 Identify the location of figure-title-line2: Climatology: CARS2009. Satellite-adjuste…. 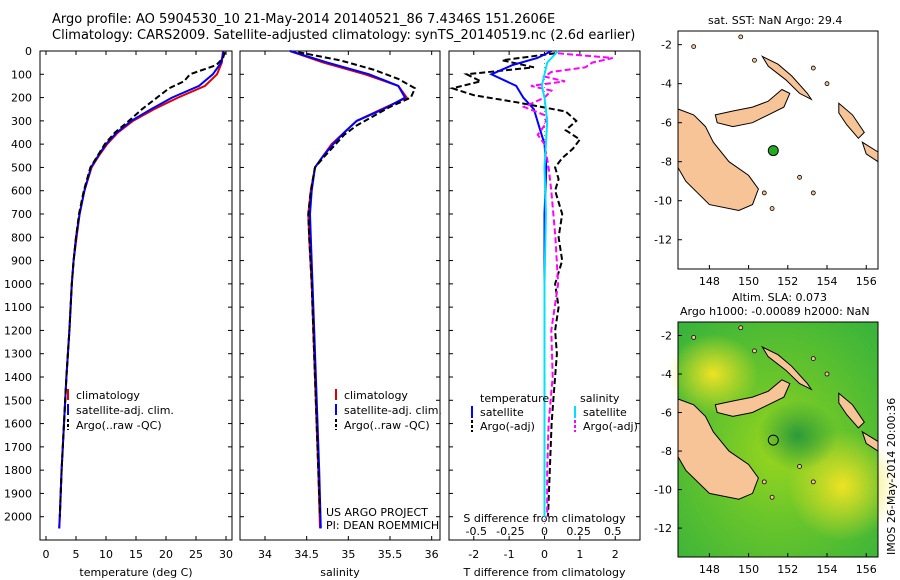
(344, 35).